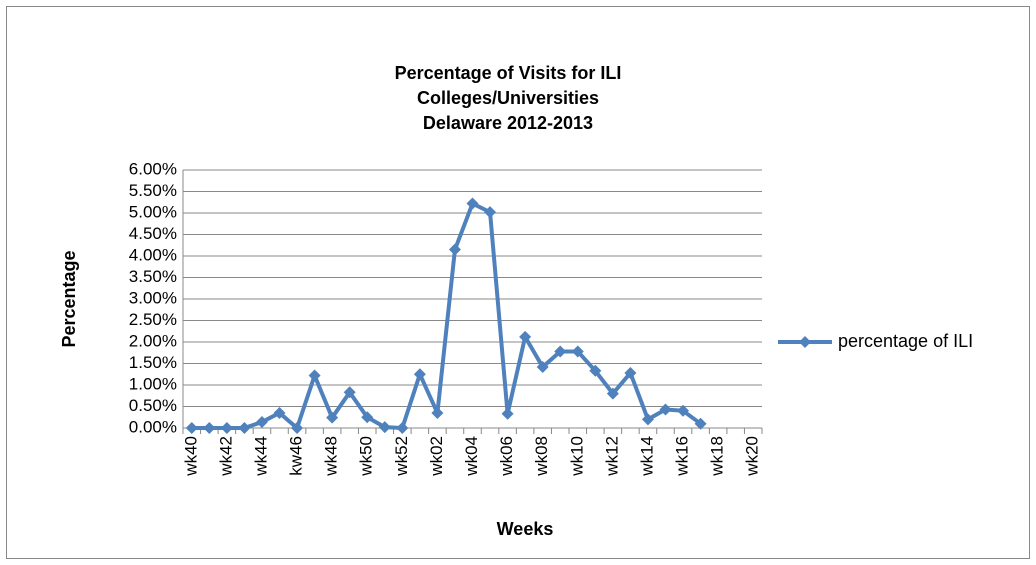  I want to click on x-tick-label: wk02, so click(436, 456).